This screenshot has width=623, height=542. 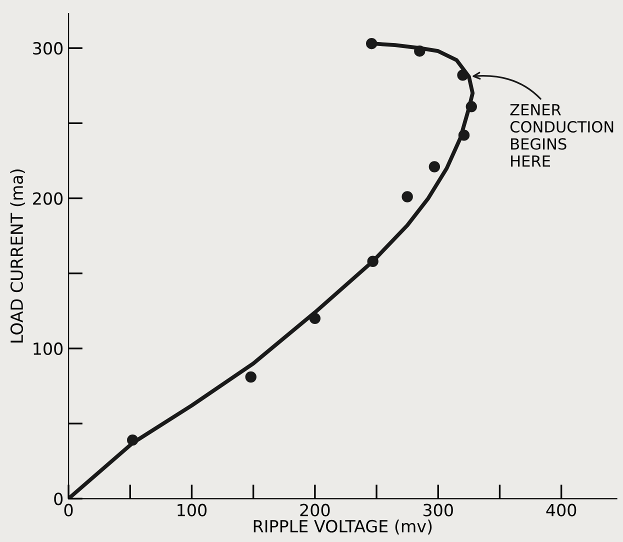 What do you see at coordinates (18, 256) in the screenshot?
I see `y-axis-title: LOAD CURRENT (ma)` at bounding box center [18, 256].